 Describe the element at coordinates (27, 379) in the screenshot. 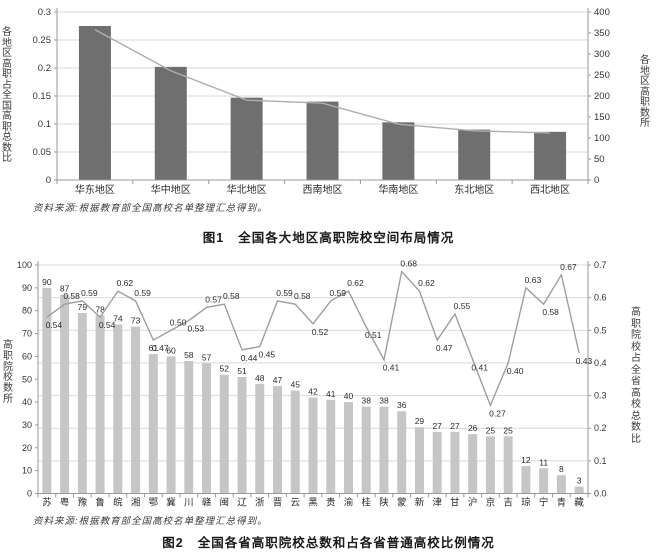

I see `left-axis-tick: 50` at that location.